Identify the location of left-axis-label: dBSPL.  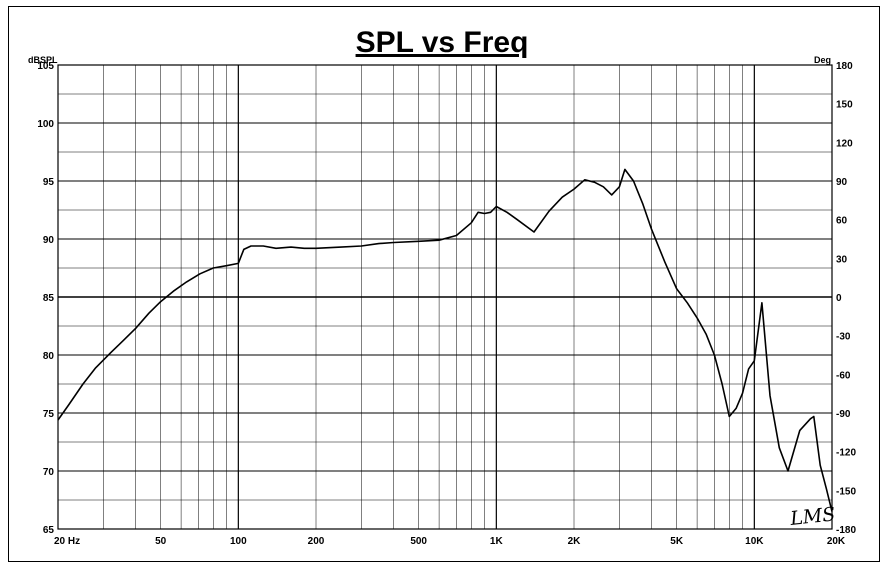
(43, 60).